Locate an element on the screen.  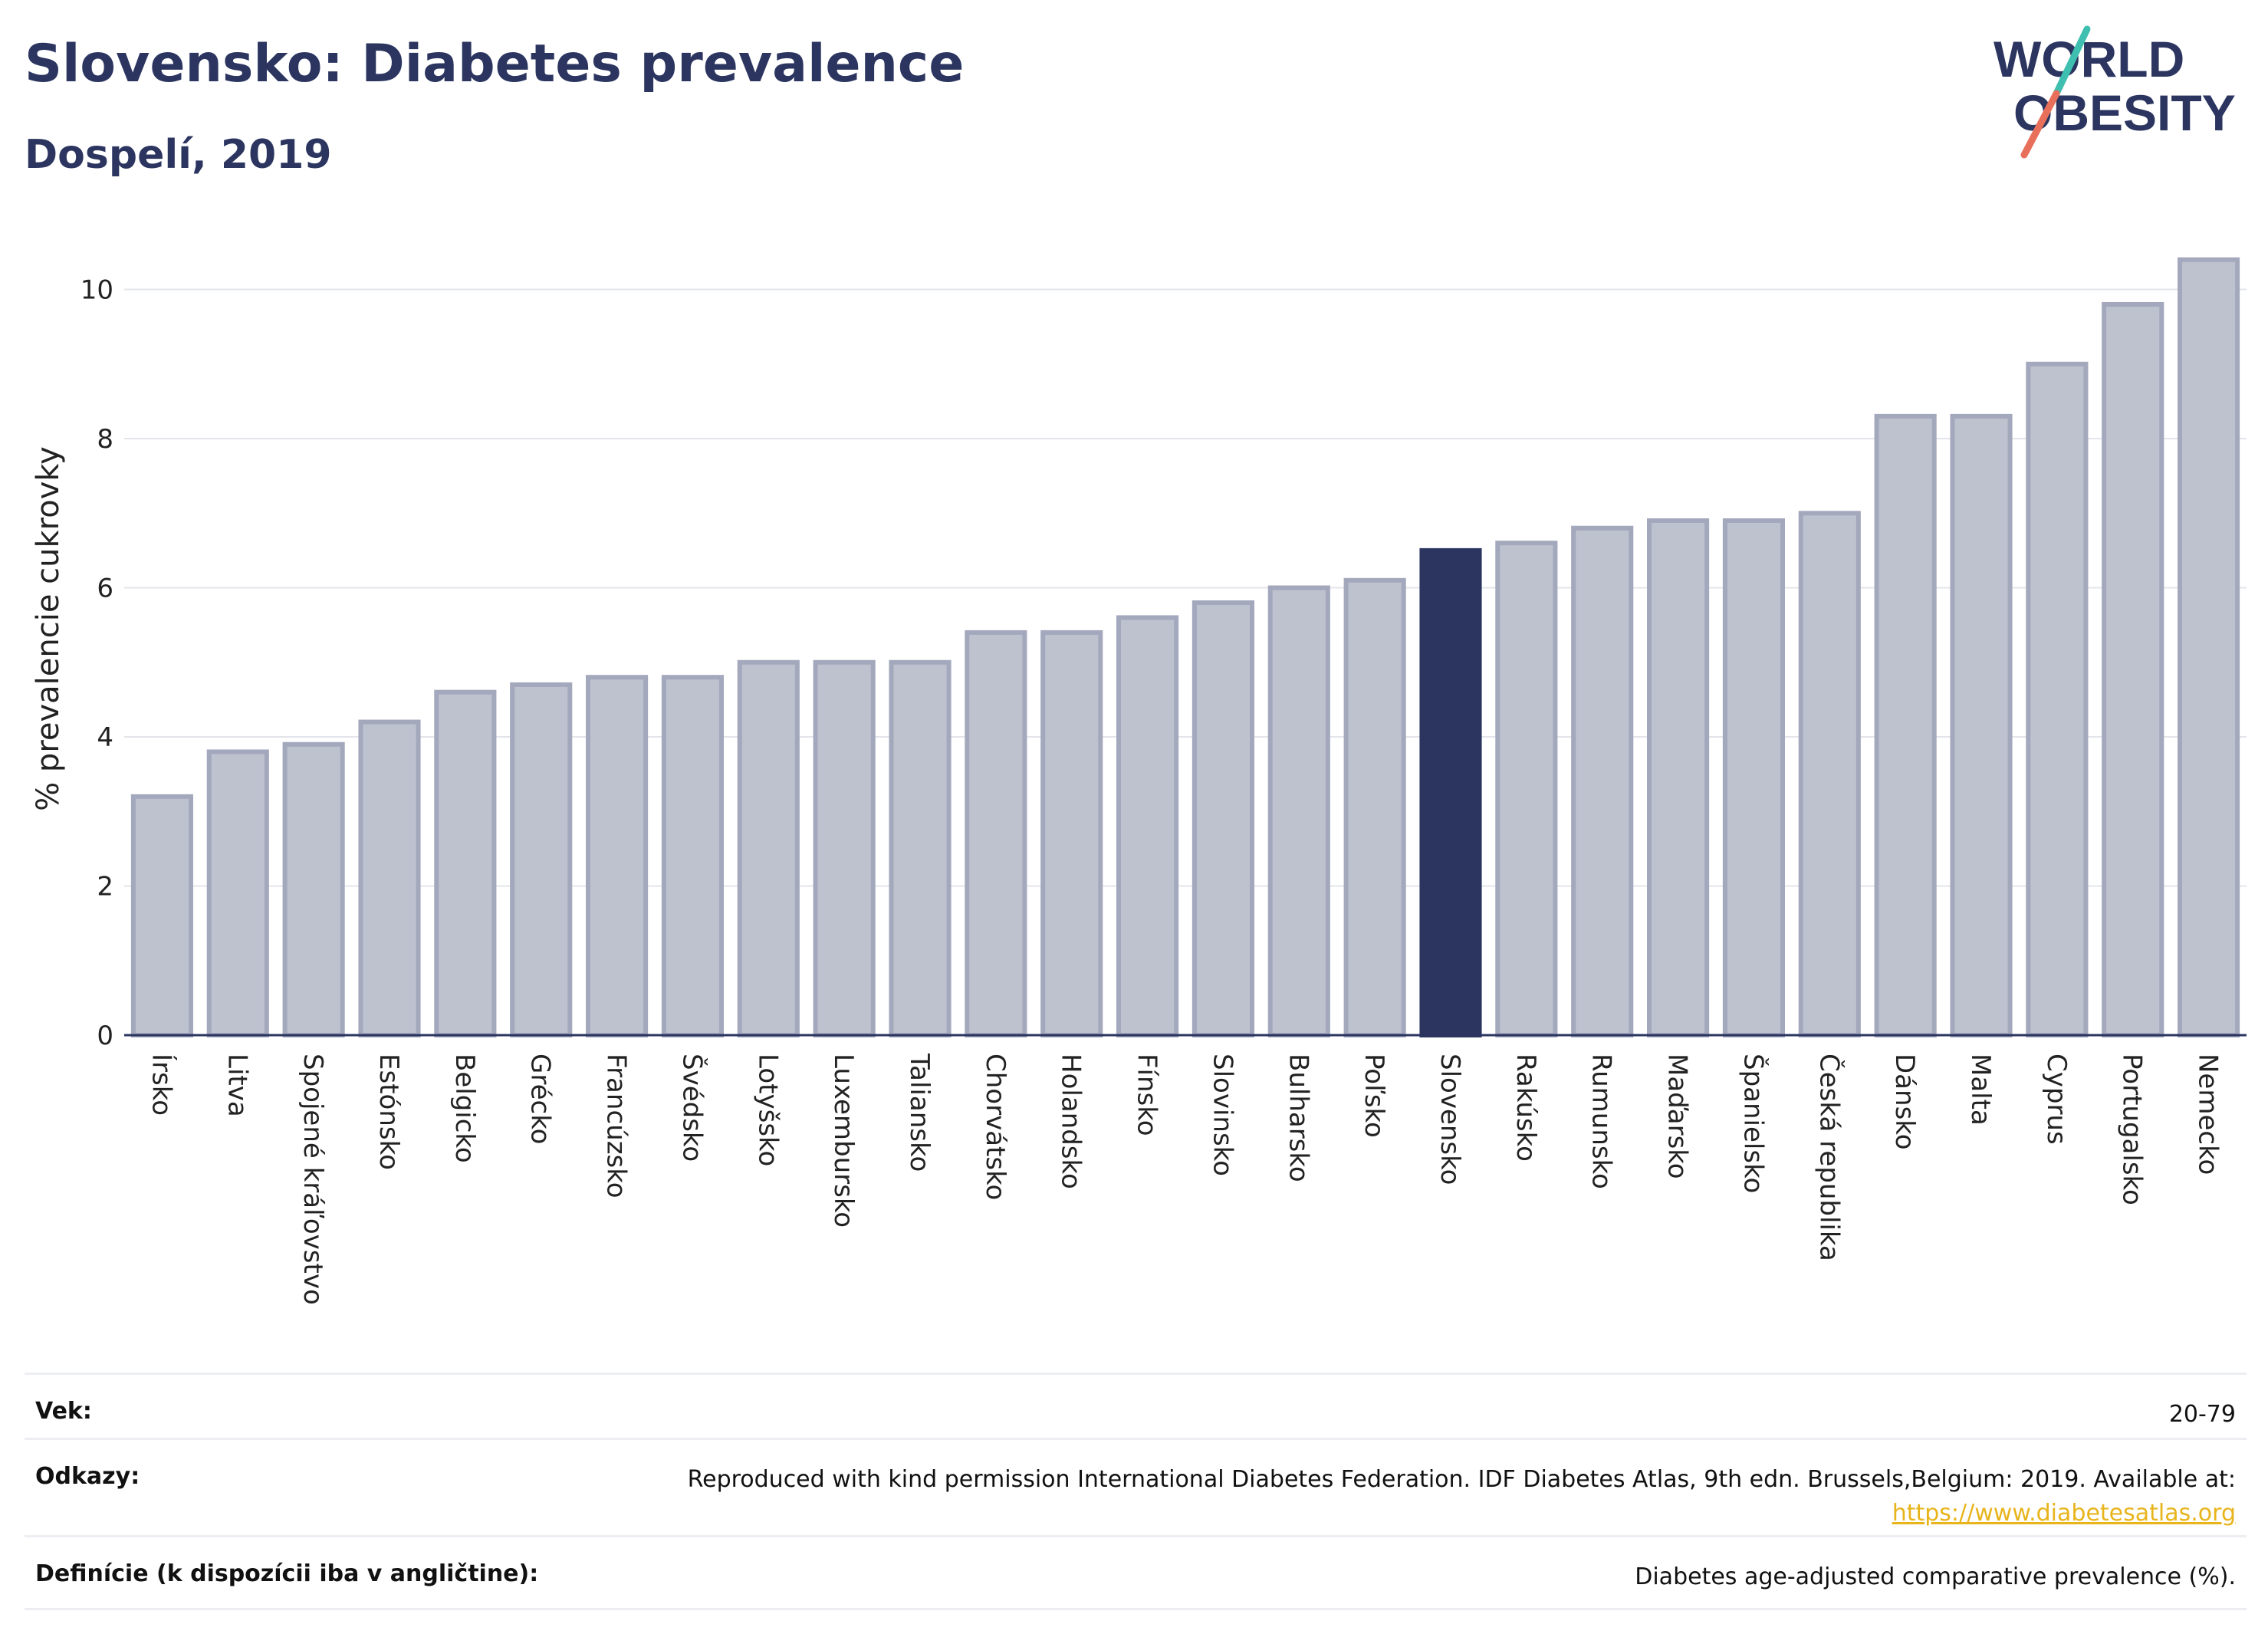
x-tick-label: Švédsko is located at coordinates (692, 1108).